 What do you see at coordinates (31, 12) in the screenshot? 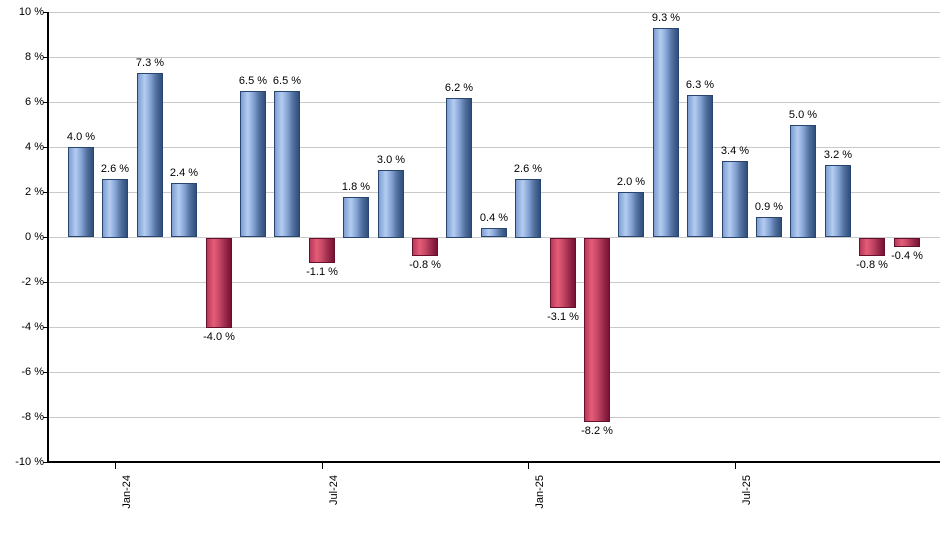
I see `y-axis-tick-label: 10 %` at bounding box center [31, 12].